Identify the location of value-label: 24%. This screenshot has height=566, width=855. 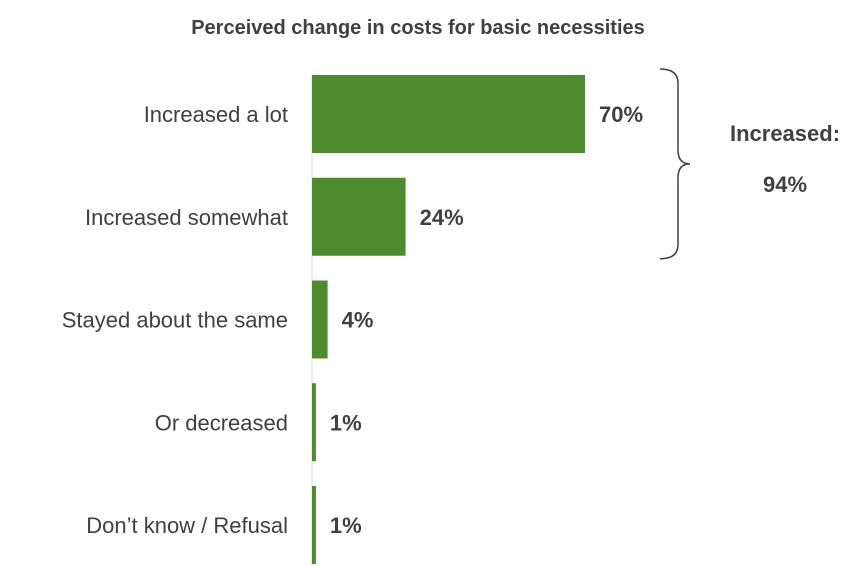
(442, 217).